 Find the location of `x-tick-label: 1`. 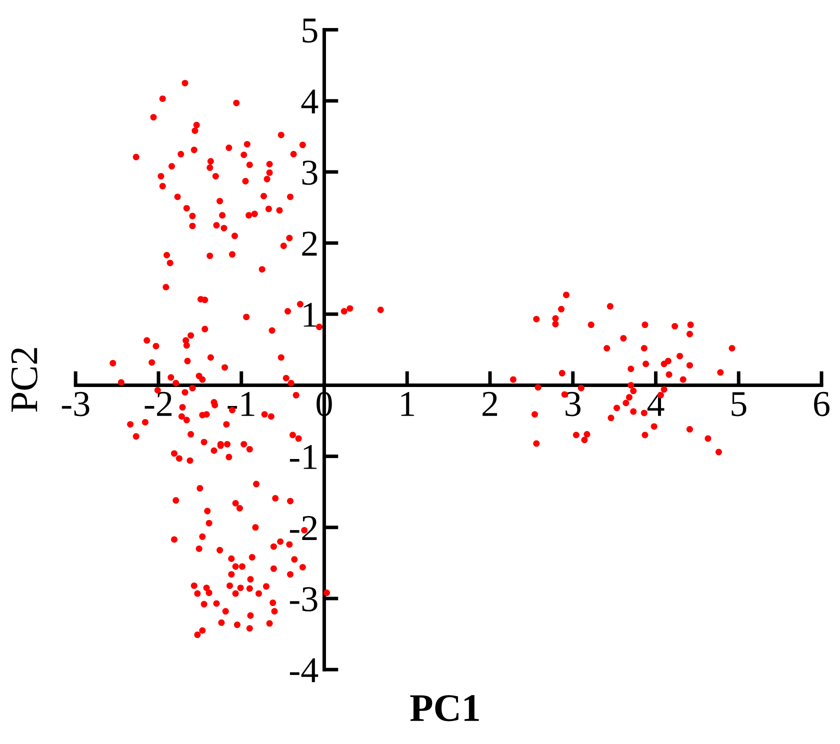

x-tick-label: 1 is located at coordinates (407, 404).